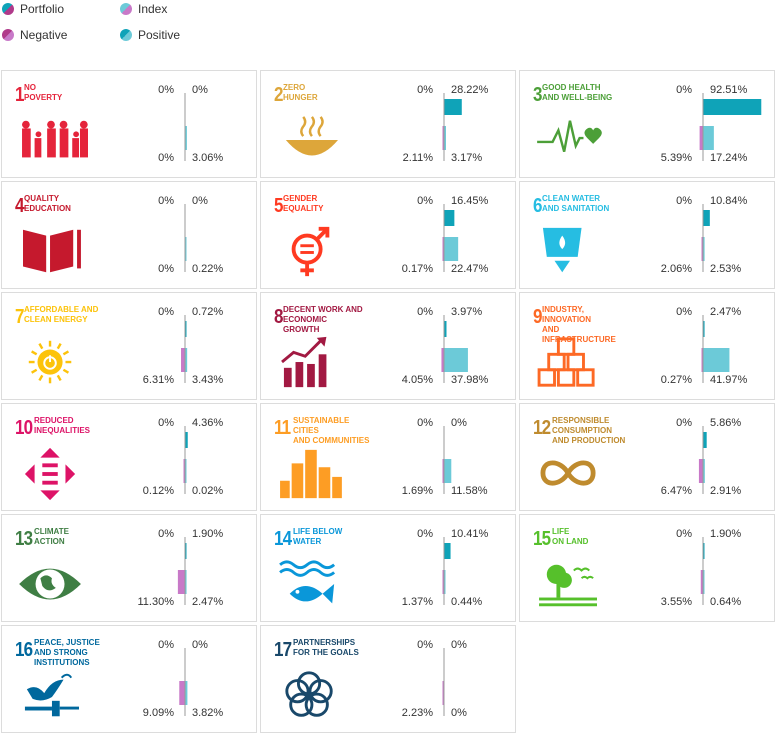 Image resolution: width=780 pixels, height=736 pixels. I want to click on goal-title: LIFE ON LAND, so click(592, 537).